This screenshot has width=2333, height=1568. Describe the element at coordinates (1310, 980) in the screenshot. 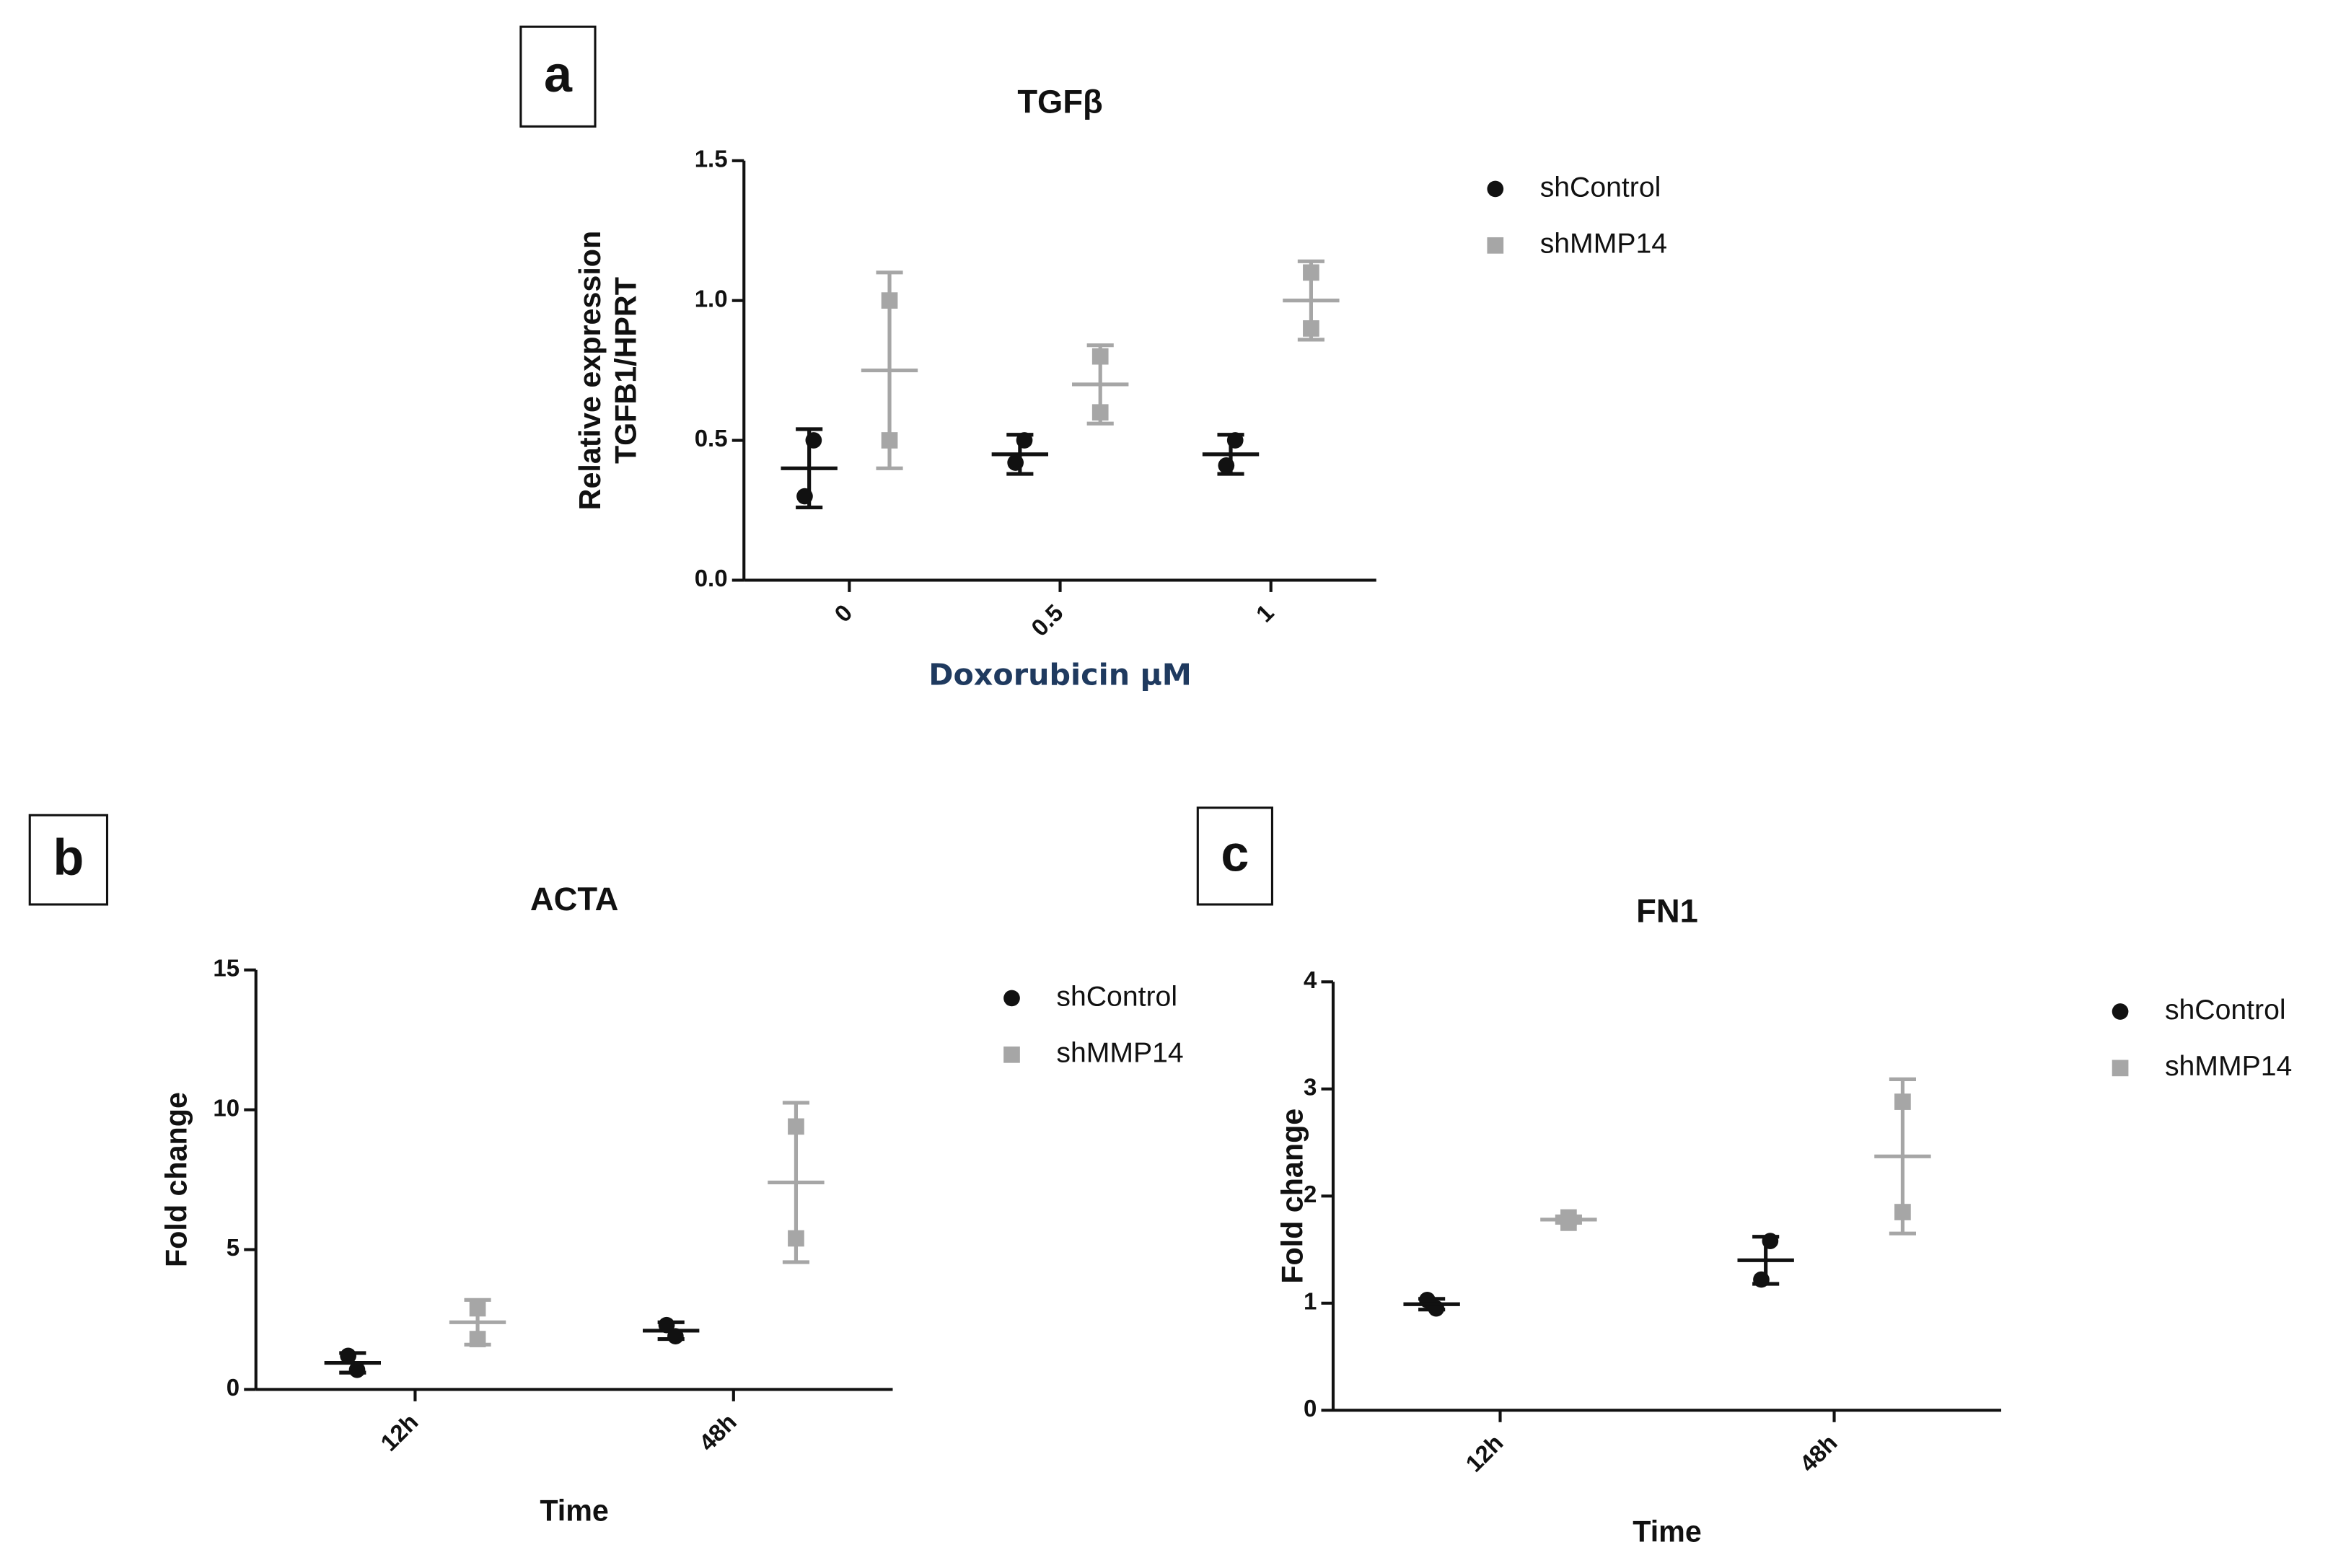

I see `y-tick-label: 4` at that location.